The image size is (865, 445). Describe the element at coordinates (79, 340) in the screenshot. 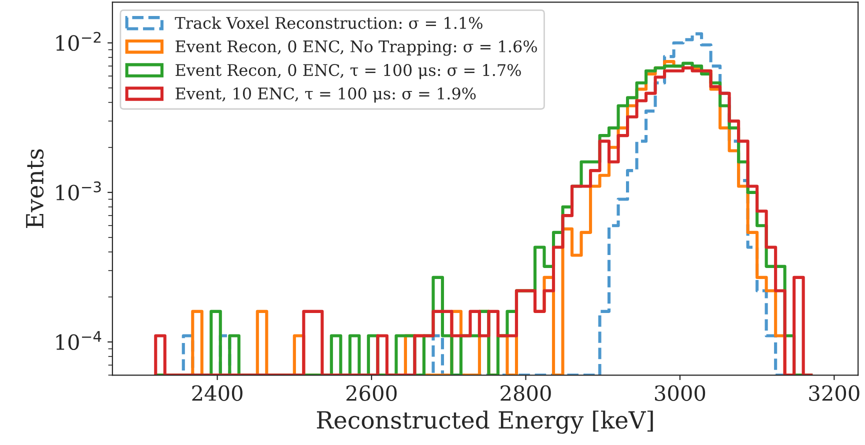

I see `y-tick-label: 10$^{−4}$` at that location.